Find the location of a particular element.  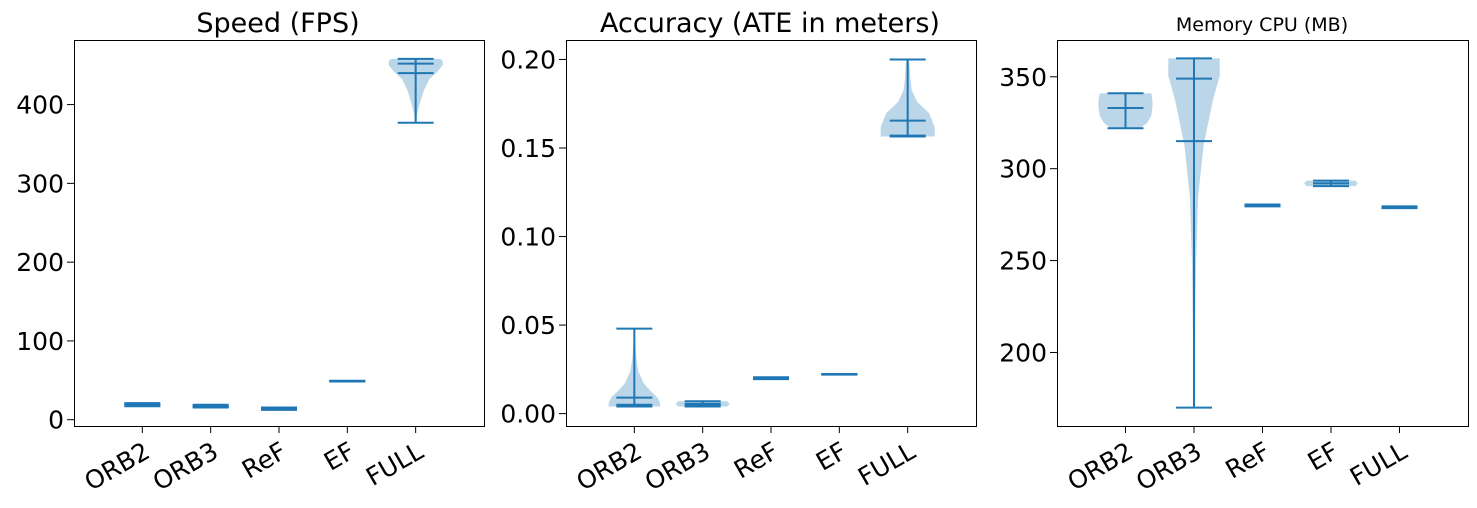

speed-y-tick-label: 200 is located at coordinates (40, 262).